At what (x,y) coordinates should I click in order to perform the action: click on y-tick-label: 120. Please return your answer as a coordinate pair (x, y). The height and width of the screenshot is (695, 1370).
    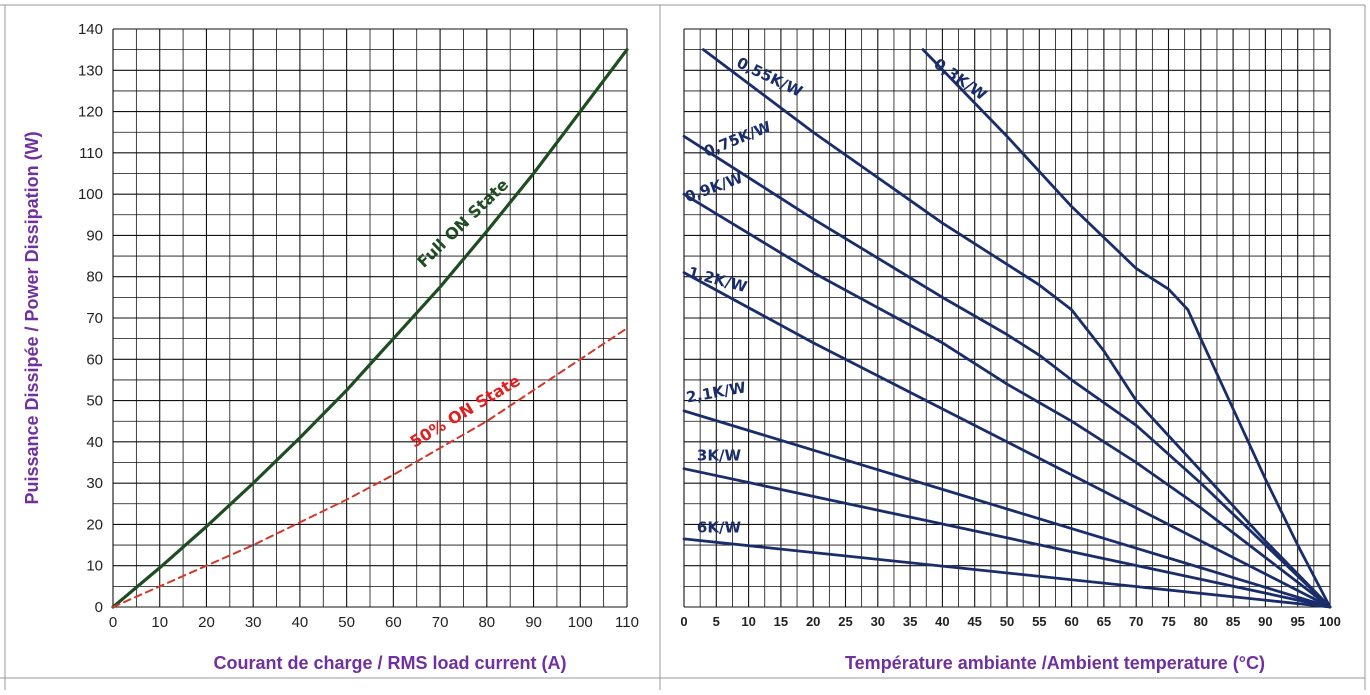
    Looking at the image, I should click on (90, 112).